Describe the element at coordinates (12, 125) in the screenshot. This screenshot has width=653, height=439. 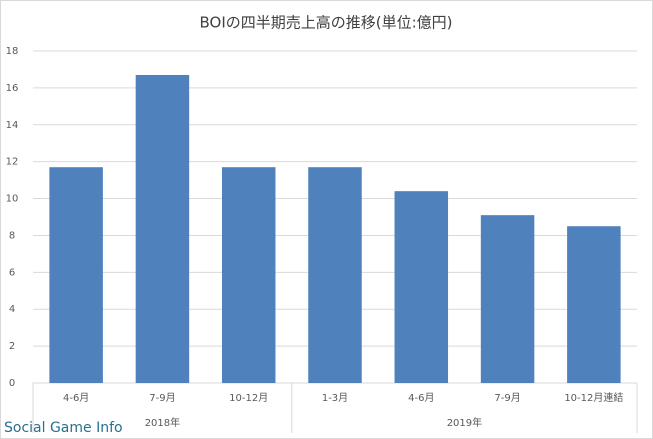
I see `y-tick-label: 14` at that location.